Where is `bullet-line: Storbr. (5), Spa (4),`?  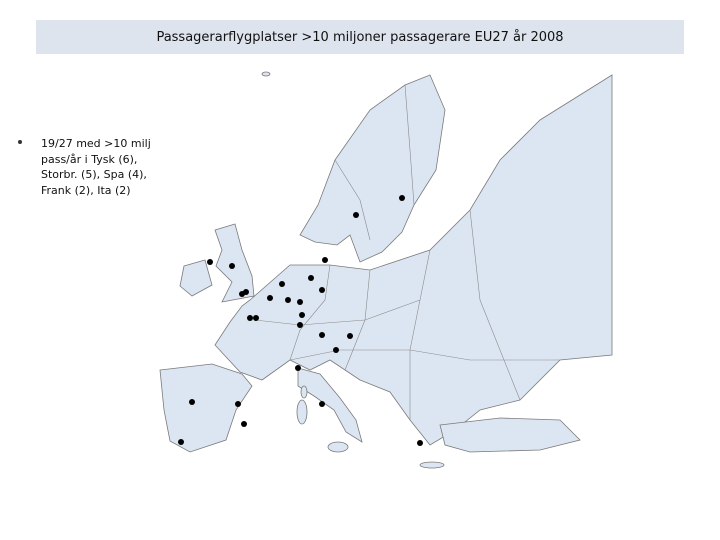 bullet-line: Storbr. (5), Spa (4), is located at coordinates (94, 174).